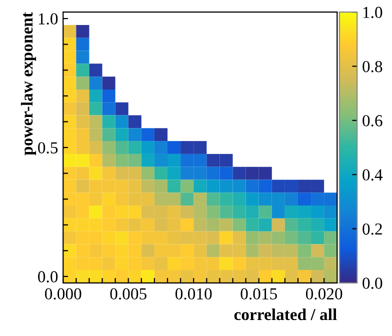  Describe the element at coordinates (48, 148) in the screenshot. I see `y-tick-label: 0.5` at that location.